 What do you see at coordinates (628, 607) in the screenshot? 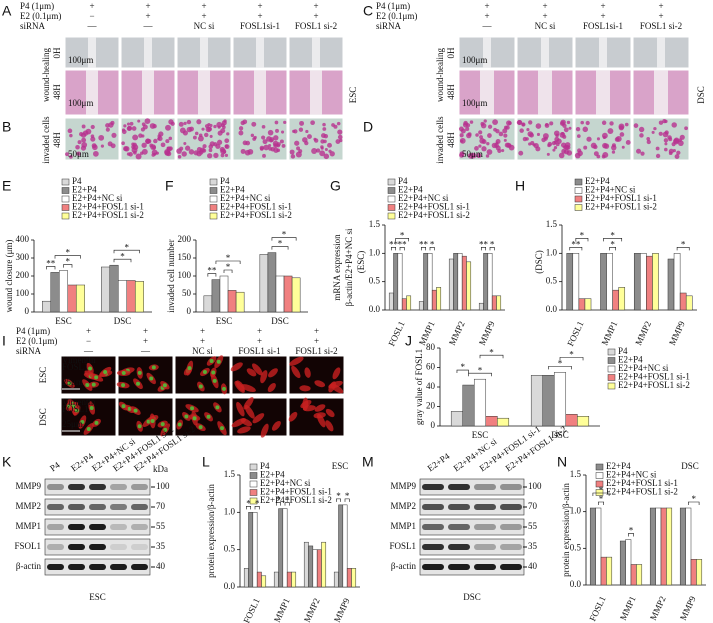
I see `x-tick-label: MMP1` at bounding box center [628, 607].